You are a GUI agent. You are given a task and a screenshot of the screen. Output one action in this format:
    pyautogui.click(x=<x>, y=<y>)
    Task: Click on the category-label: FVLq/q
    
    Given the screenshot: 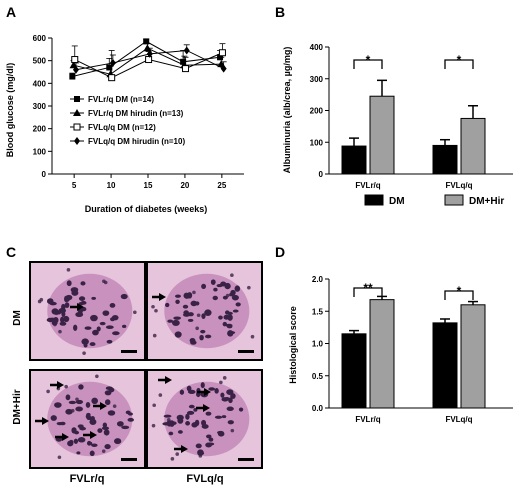 What is the action you would take?
    pyautogui.click(x=458, y=419)
    